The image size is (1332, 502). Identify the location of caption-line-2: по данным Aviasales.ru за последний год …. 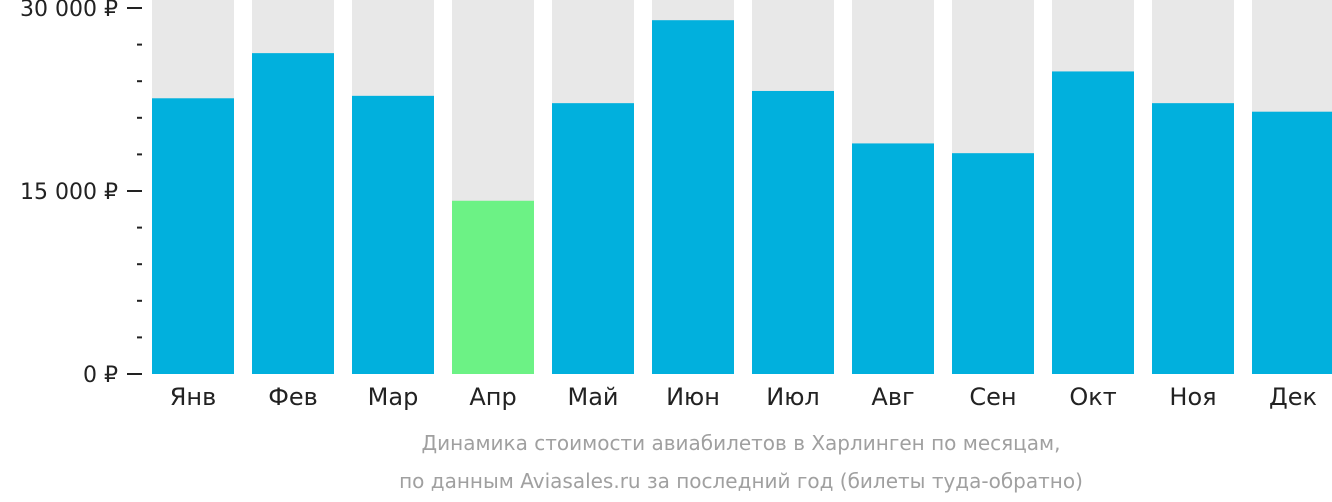
(741, 481).